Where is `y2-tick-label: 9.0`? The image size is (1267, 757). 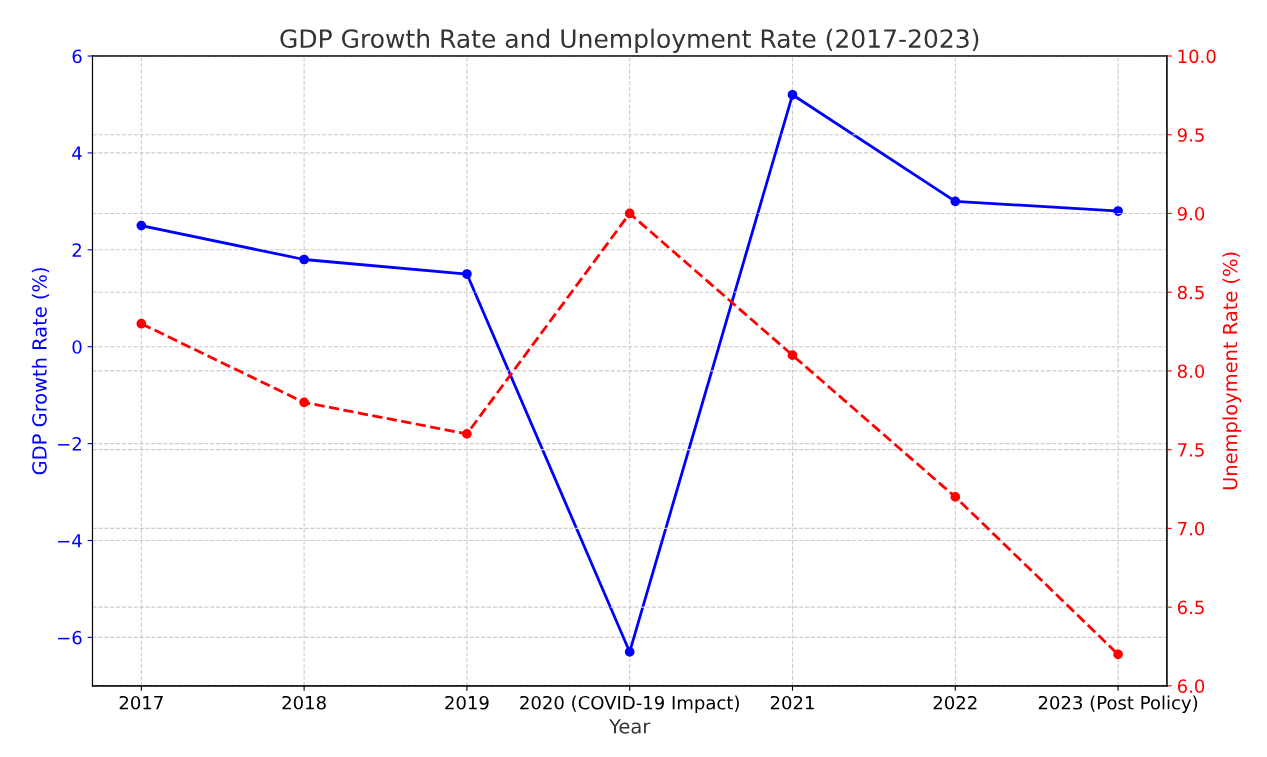
y2-tick-label: 9.0 is located at coordinates (1191, 213).